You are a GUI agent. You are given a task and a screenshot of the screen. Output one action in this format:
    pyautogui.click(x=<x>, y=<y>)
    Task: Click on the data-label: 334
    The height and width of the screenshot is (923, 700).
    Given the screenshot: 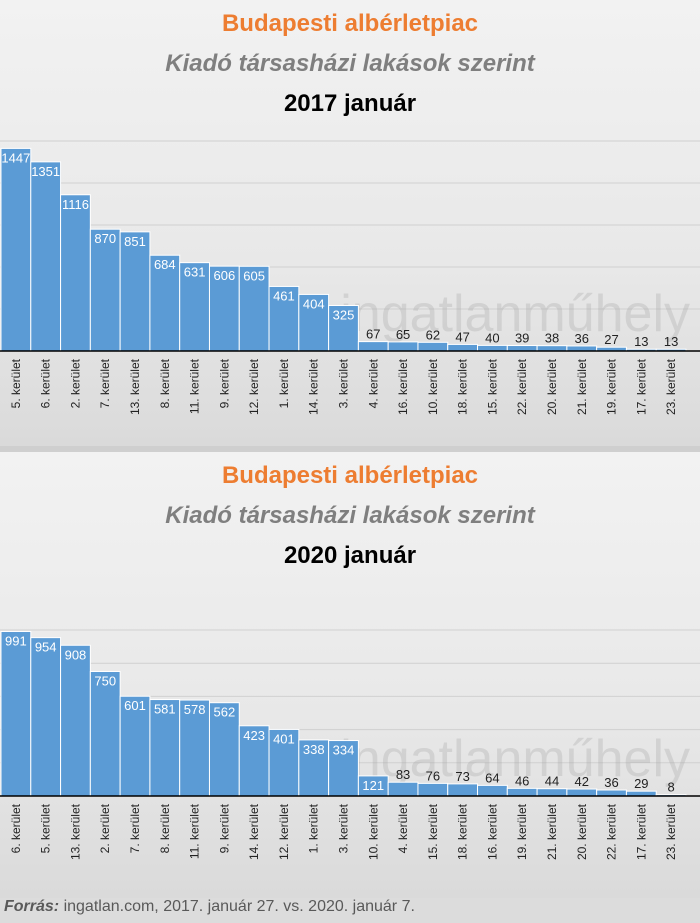 What is the action you would take?
    pyautogui.click(x=344, y=750)
    